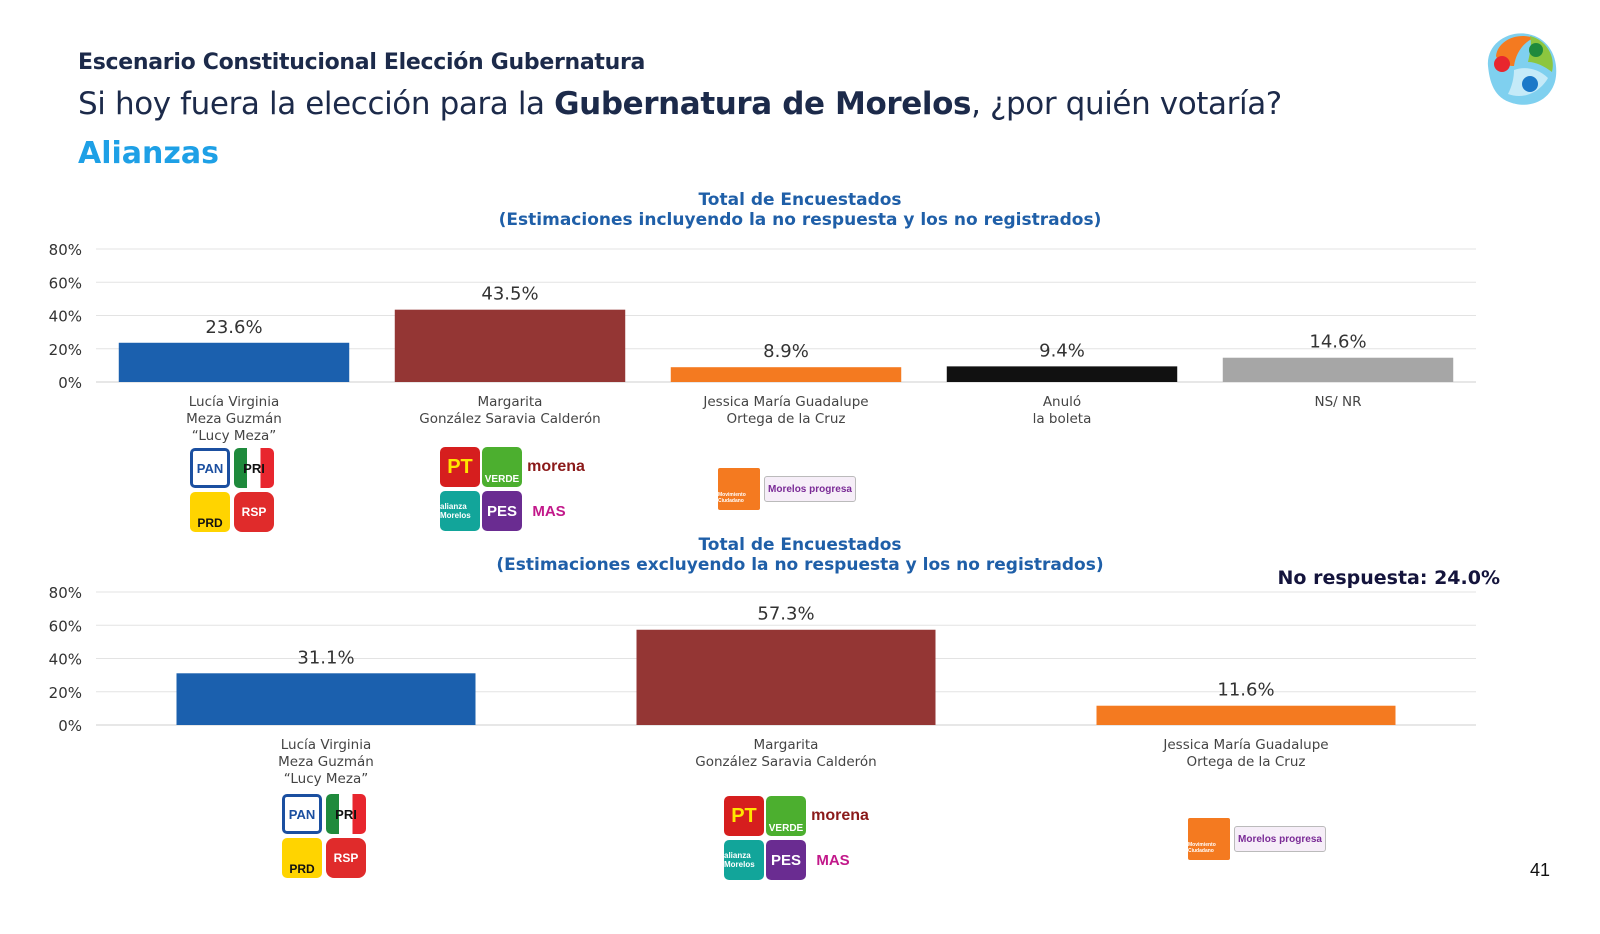 Image resolution: width=1600 pixels, height=934 pixels. I want to click on data-label: 23.6%, so click(233, 327).